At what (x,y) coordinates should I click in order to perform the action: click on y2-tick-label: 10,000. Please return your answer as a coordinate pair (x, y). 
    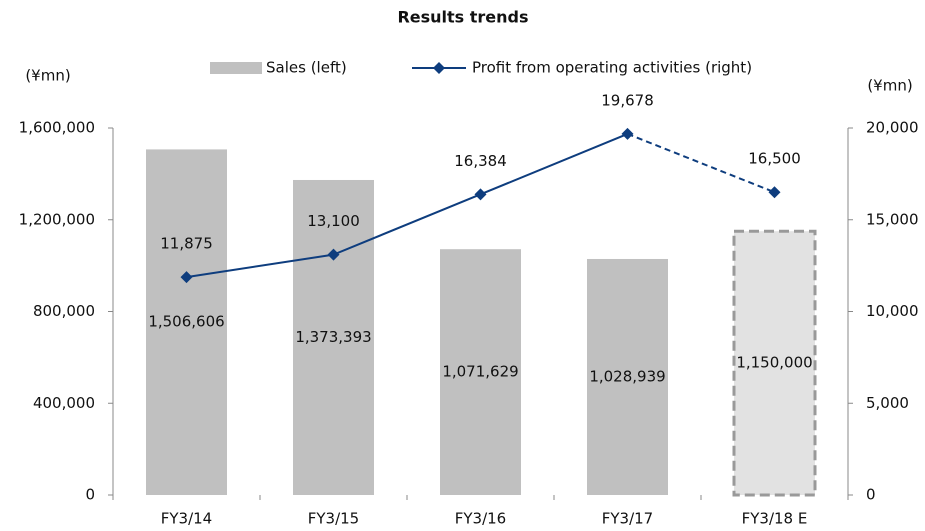
    Looking at the image, I should click on (892, 311).